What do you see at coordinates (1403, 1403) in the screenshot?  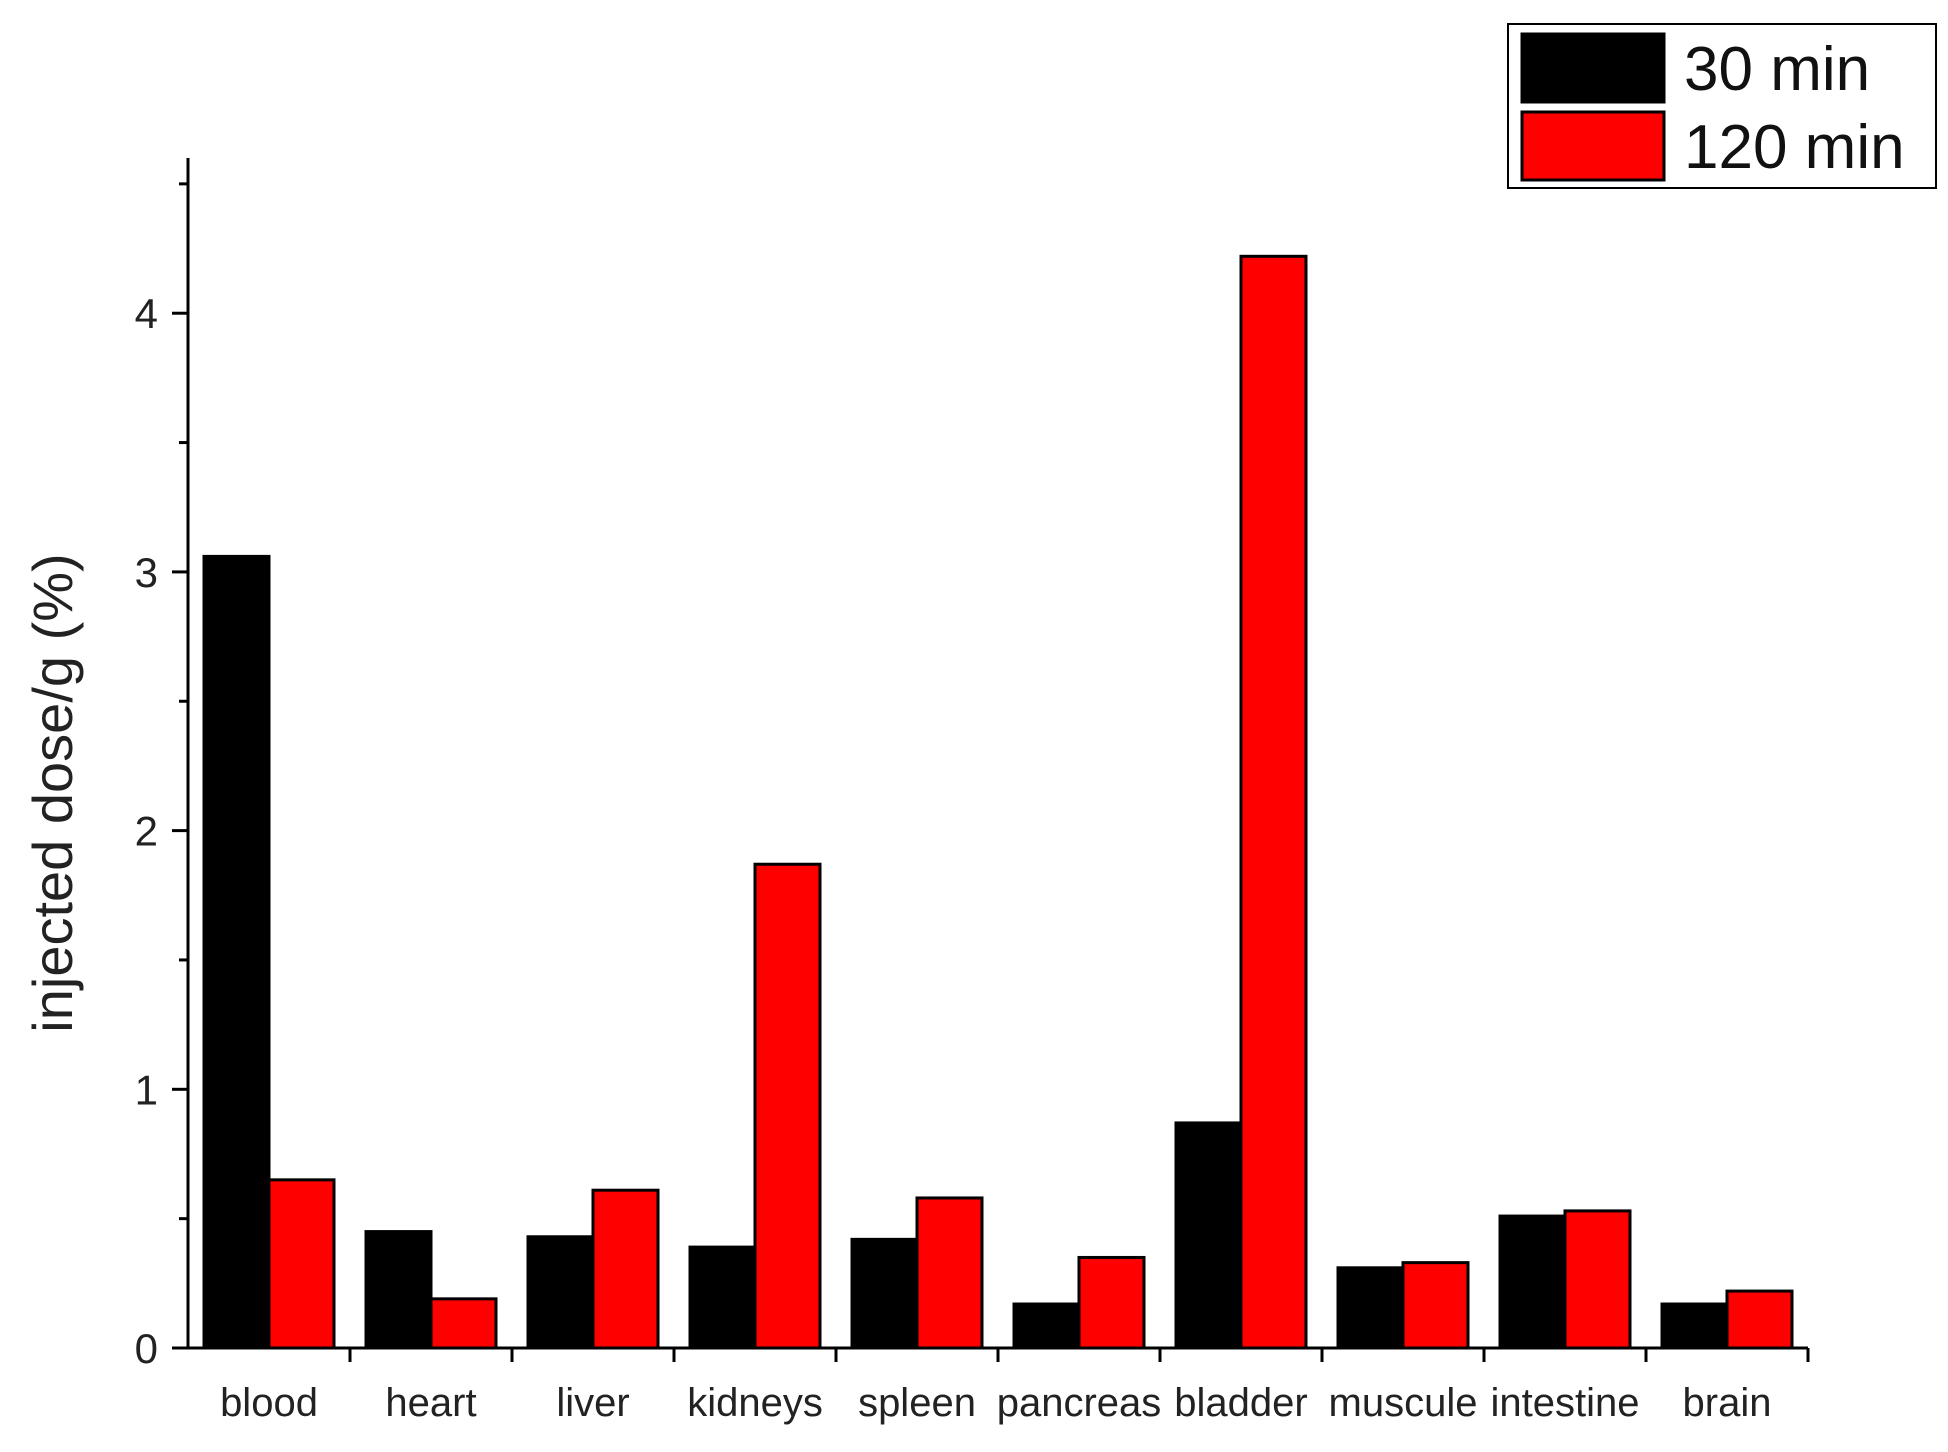 I see `x-tick-label-muscule: muscule` at bounding box center [1403, 1403].